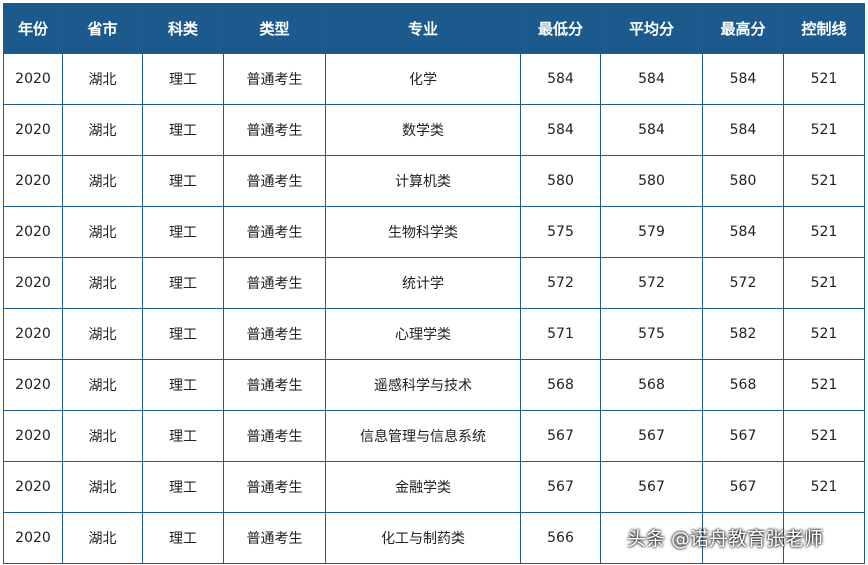  What do you see at coordinates (743, 538) in the screenshot?
I see `cell-max-score` at bounding box center [743, 538].